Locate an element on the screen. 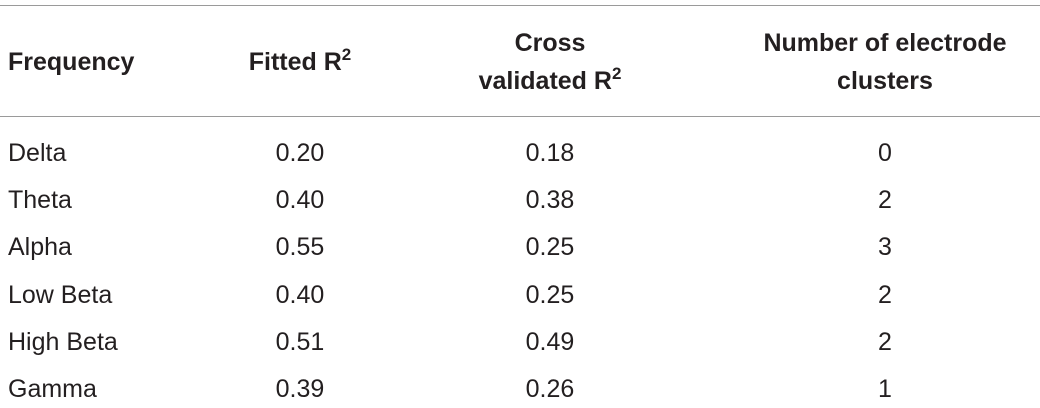 This screenshot has height=408, width=1040. header-text: Frequency is located at coordinates (71, 62).